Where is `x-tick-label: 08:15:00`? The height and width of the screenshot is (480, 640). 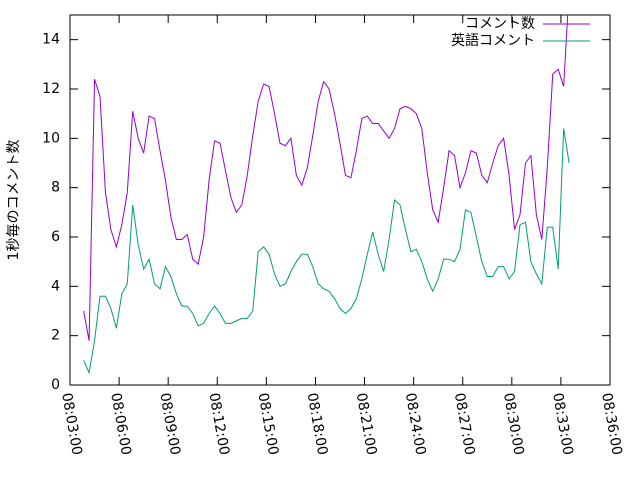 x-tick-label: 08:15:00 is located at coordinates (267, 424).